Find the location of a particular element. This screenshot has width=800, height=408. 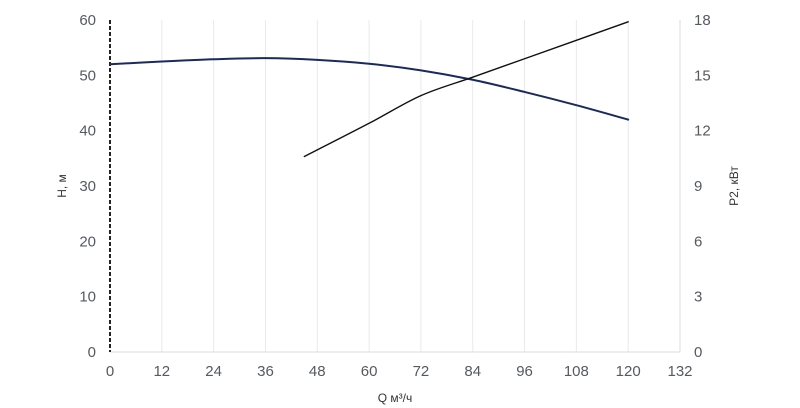

y-left-tick-label: 40 is located at coordinates (87, 131).